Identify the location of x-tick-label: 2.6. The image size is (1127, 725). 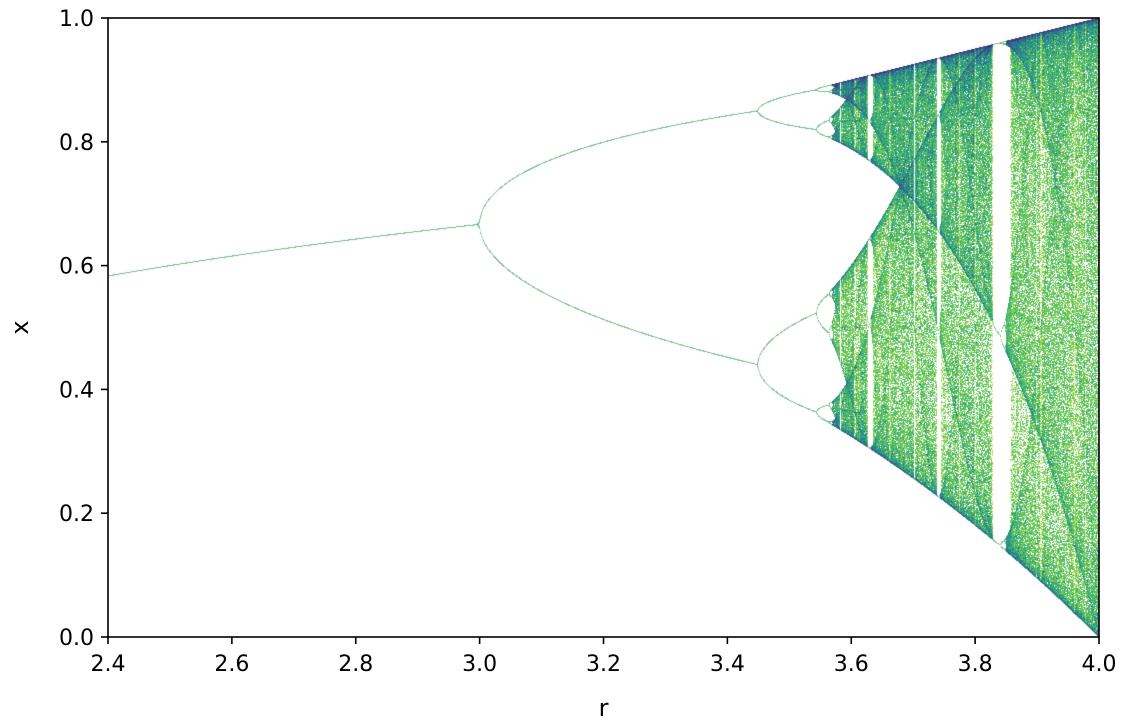
(231, 664).